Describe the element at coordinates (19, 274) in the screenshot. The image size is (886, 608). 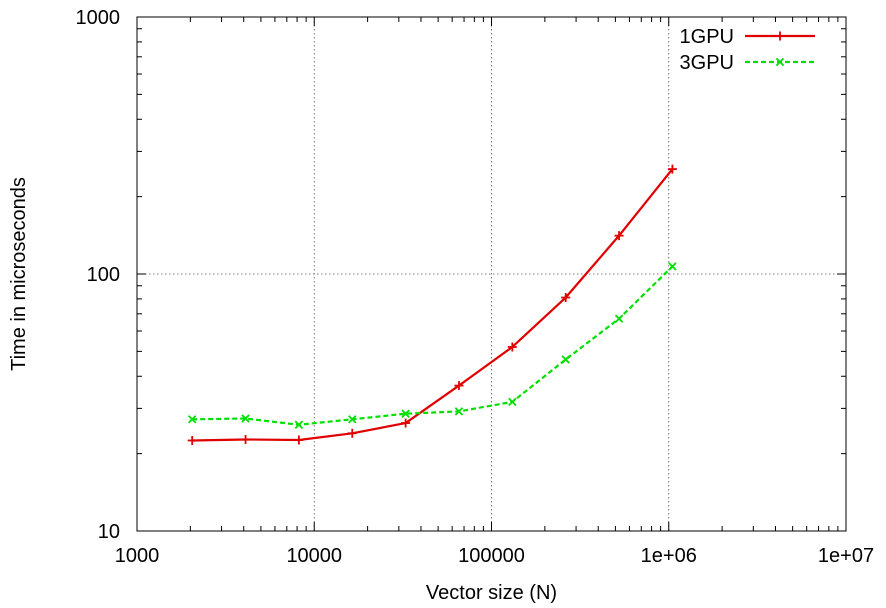
I see `y-axis-title: Time in microseconds` at that location.